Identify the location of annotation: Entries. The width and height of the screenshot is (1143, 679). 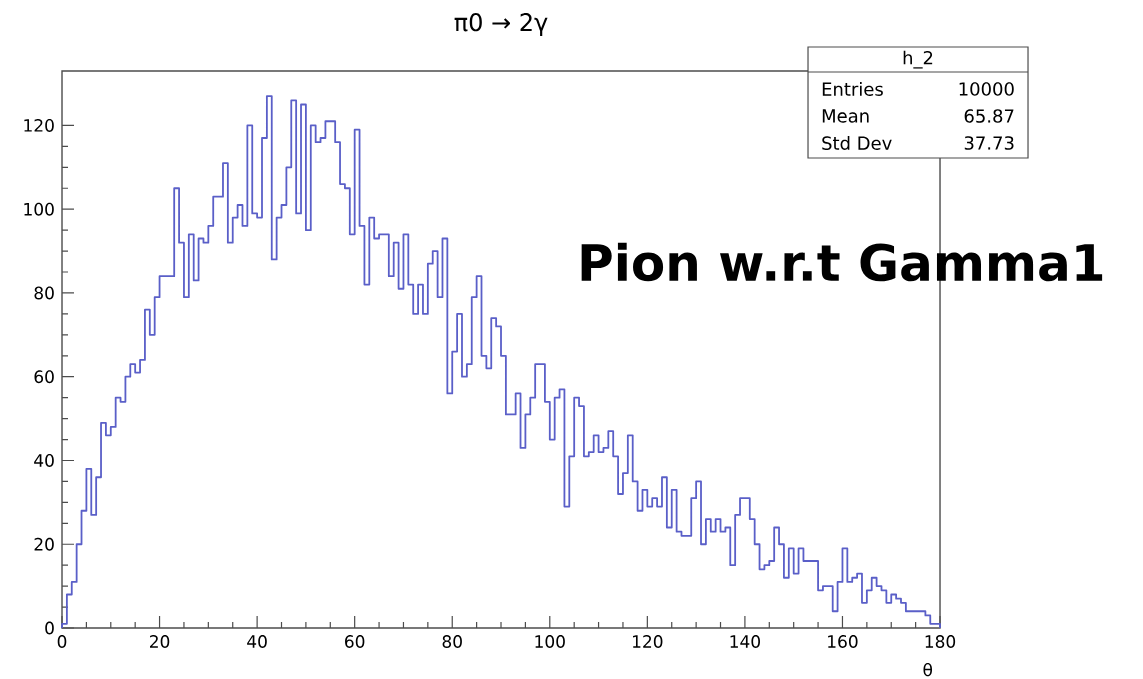
(852, 89).